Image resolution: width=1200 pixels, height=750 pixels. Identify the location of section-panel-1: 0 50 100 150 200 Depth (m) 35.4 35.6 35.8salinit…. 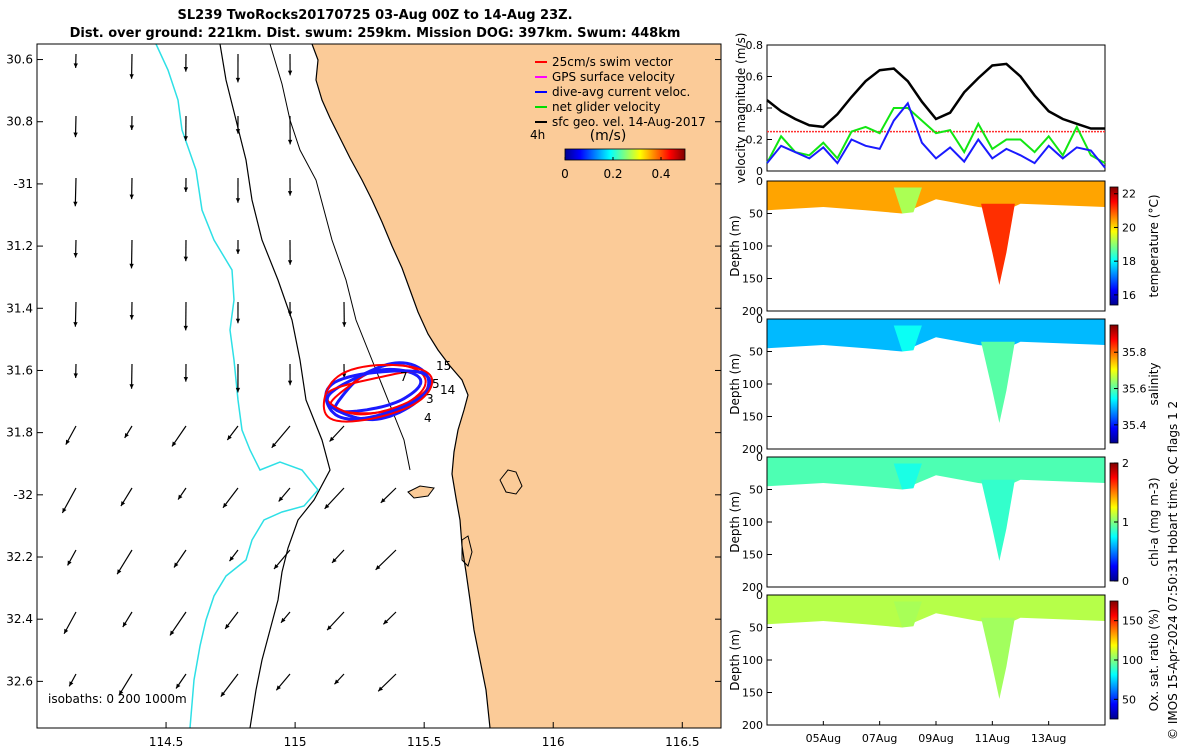
(944, 384).